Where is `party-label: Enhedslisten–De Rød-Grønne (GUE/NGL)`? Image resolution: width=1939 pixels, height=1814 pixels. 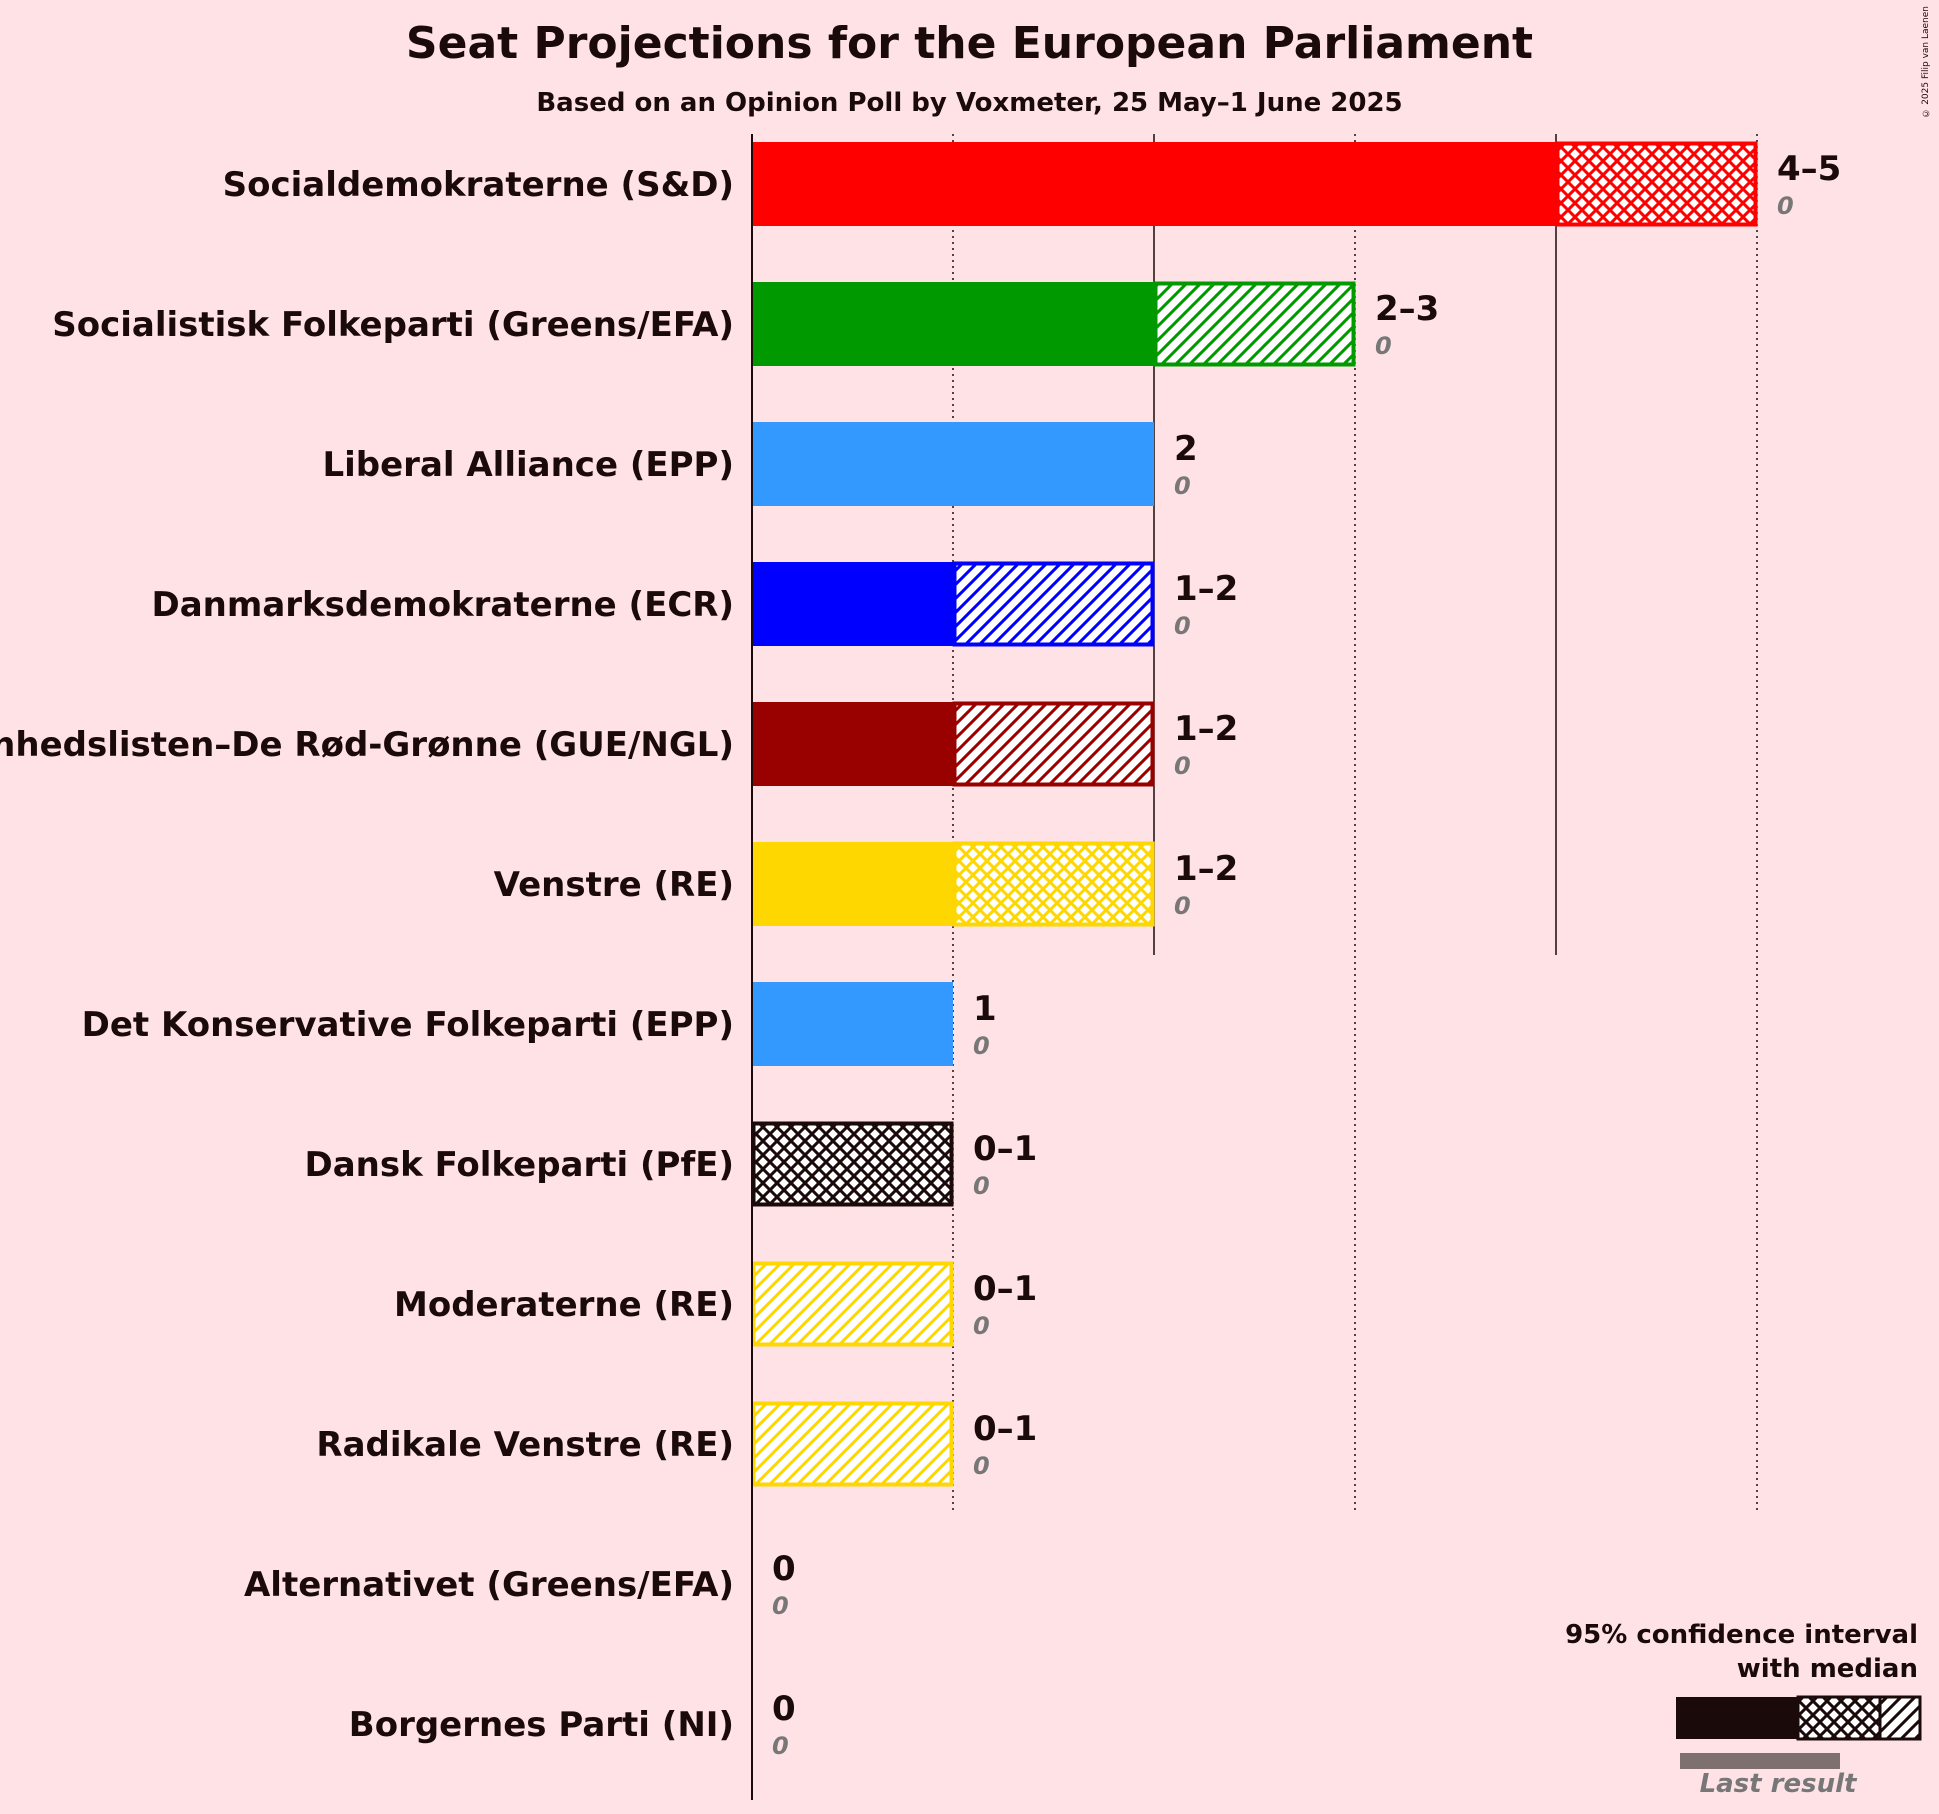 party-label: Enhedslisten–De Rød-Grønne (GUE/NGL) is located at coordinates (367, 745).